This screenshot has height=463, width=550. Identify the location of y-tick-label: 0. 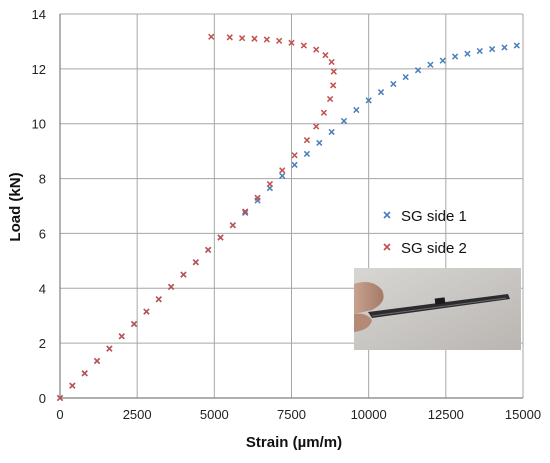
(42, 398).